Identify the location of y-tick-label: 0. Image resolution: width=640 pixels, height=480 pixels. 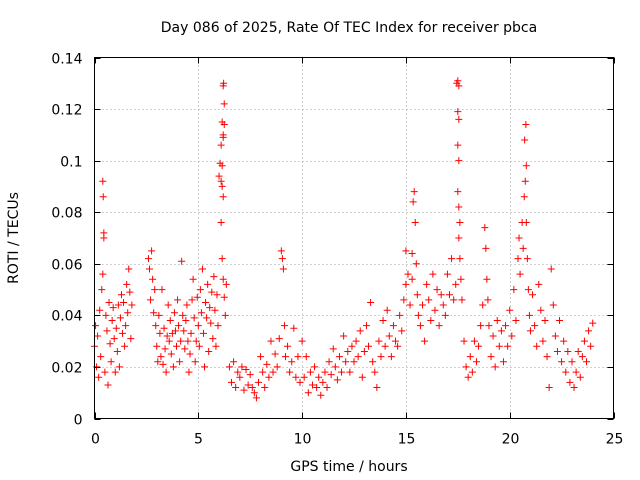
(78, 421).